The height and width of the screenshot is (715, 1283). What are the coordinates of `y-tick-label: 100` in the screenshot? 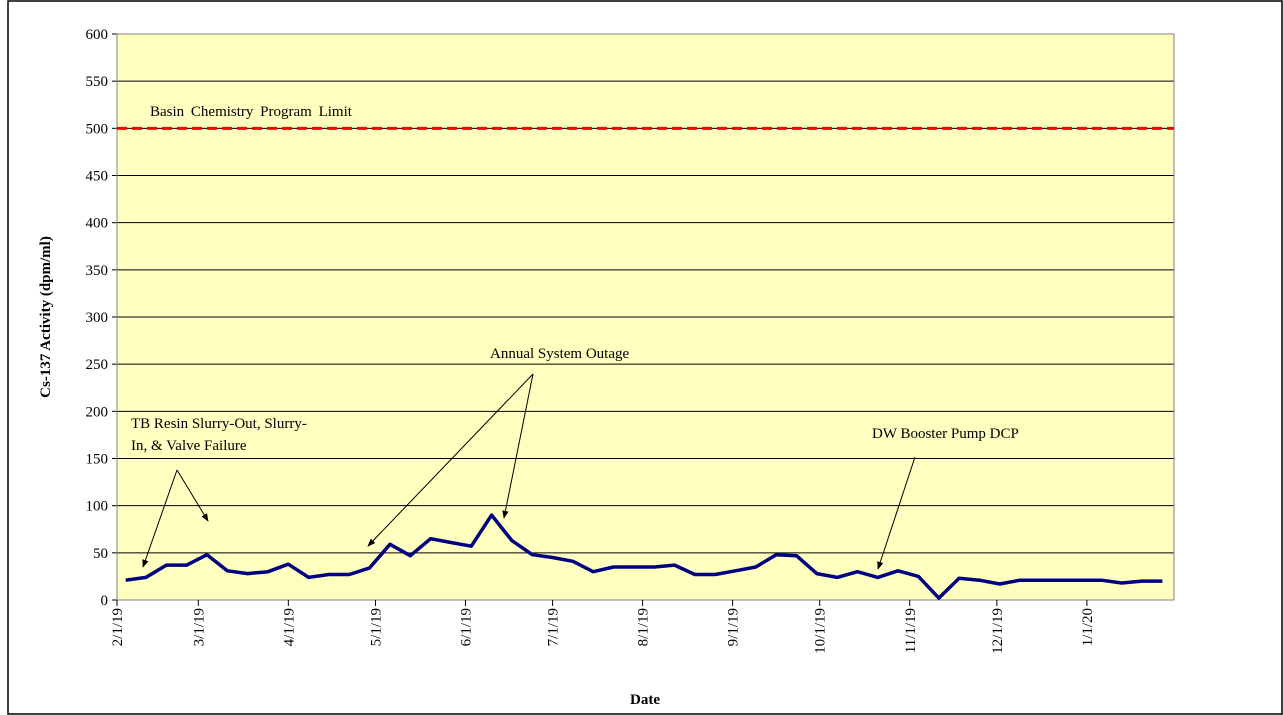 It's located at (97, 507).